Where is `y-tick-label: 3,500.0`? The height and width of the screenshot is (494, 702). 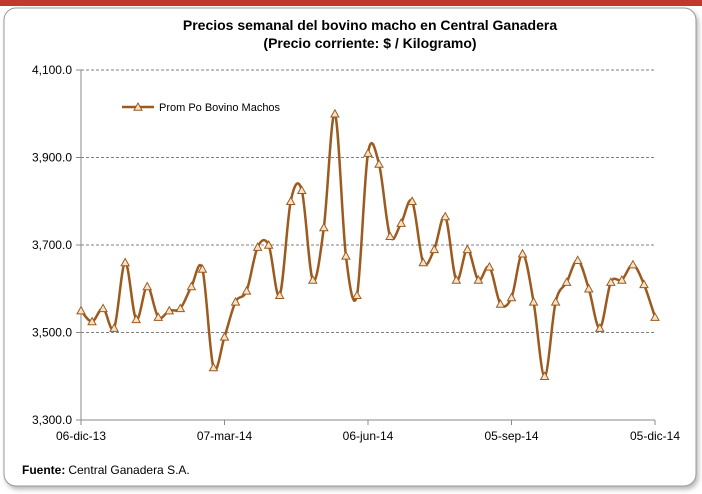
y-tick-label: 3,500.0 is located at coordinates (52, 333).